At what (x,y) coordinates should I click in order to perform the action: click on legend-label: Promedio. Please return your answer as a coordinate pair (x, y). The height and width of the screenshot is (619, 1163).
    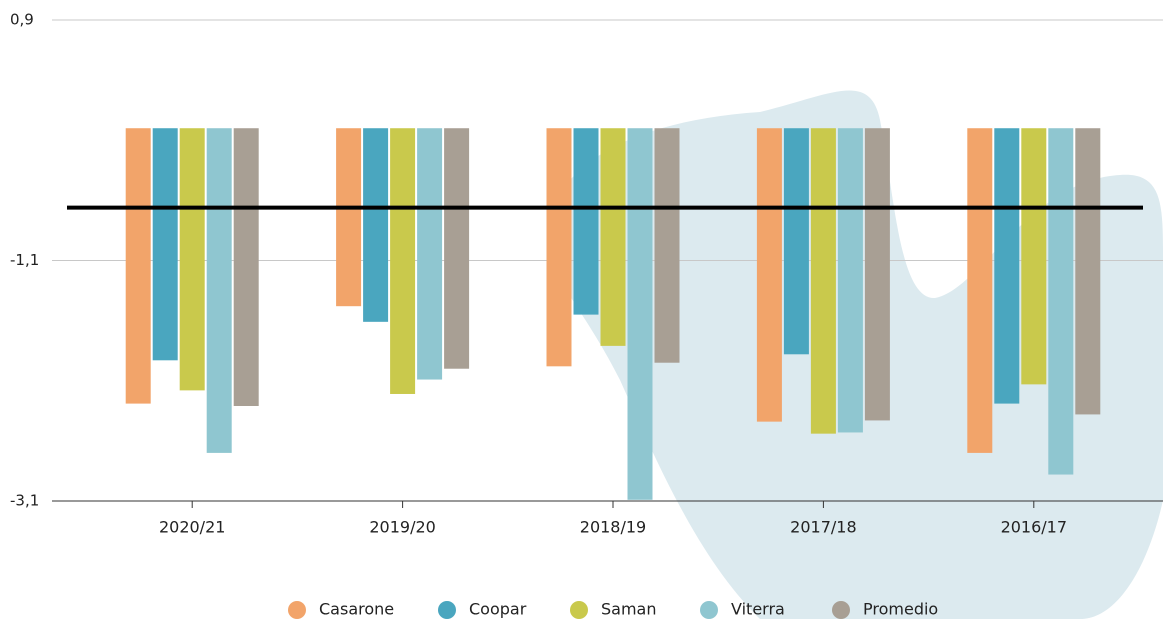
    Looking at the image, I should click on (900, 609).